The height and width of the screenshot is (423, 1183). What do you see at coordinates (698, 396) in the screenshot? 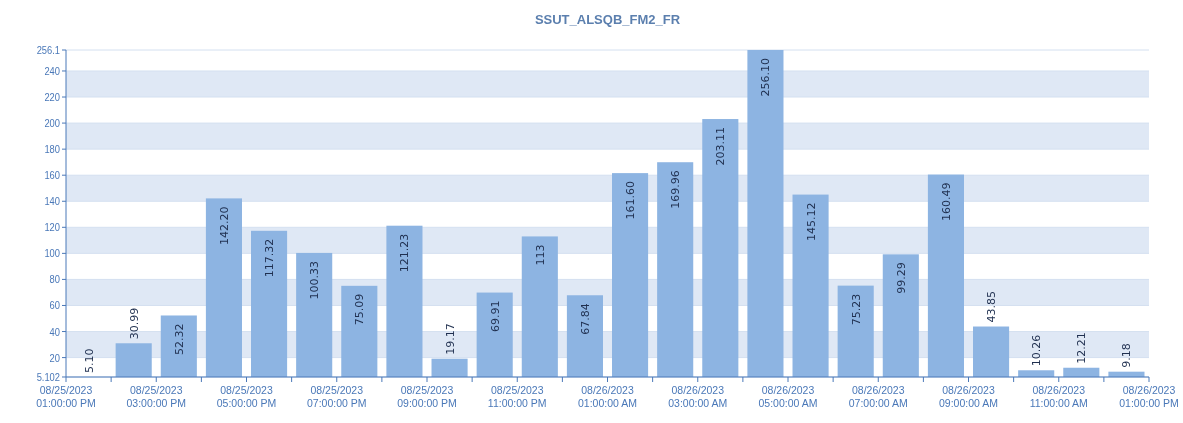
I see `x-tick-label: 08/26/2023 03:00:00 AM` at bounding box center [698, 396].